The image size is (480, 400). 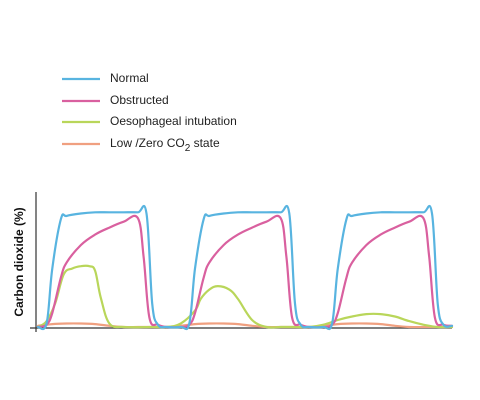 What do you see at coordinates (173, 121) in the screenshot?
I see `legend-label-oesophageal: Oesophageal intubation` at bounding box center [173, 121].